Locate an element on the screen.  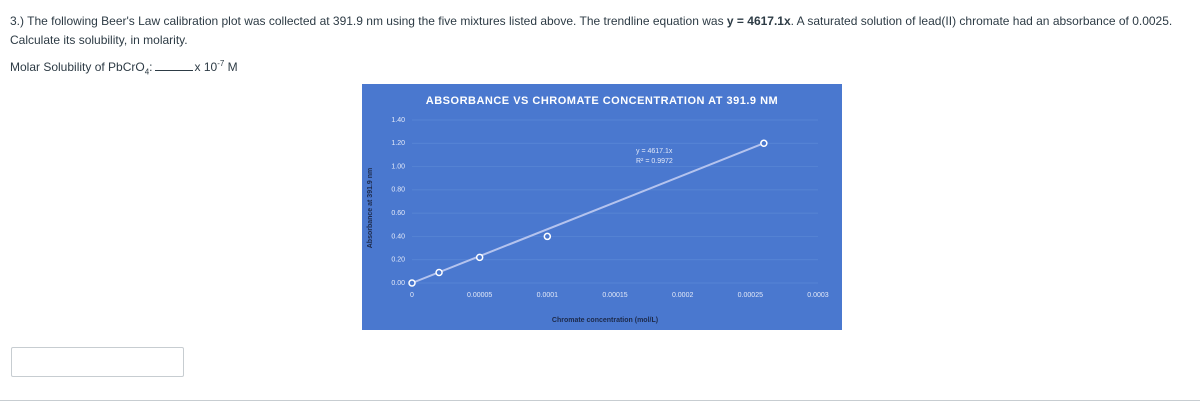
trendline is located at coordinates (588, 213).